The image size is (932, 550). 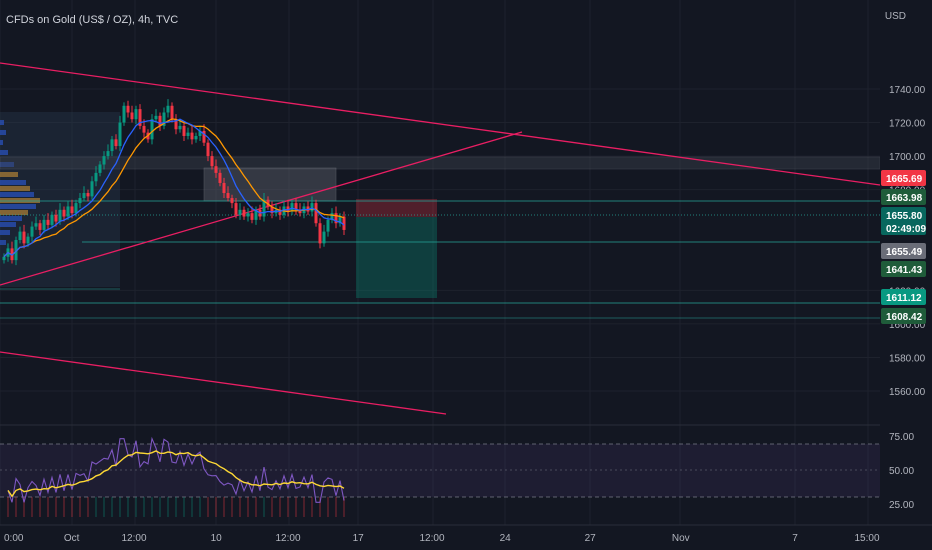 I want to click on volume-profile, so click(x=20, y=182).